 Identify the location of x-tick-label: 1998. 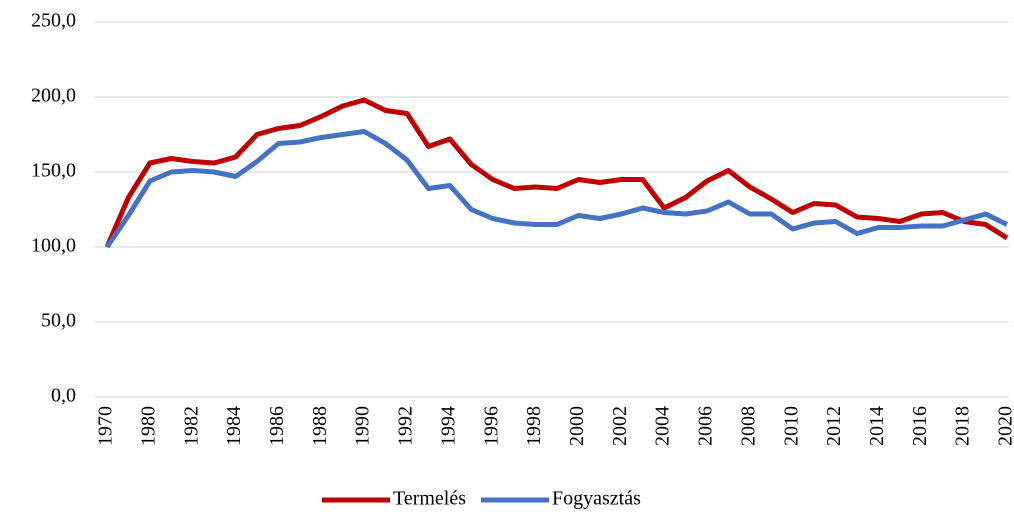
(534, 426).